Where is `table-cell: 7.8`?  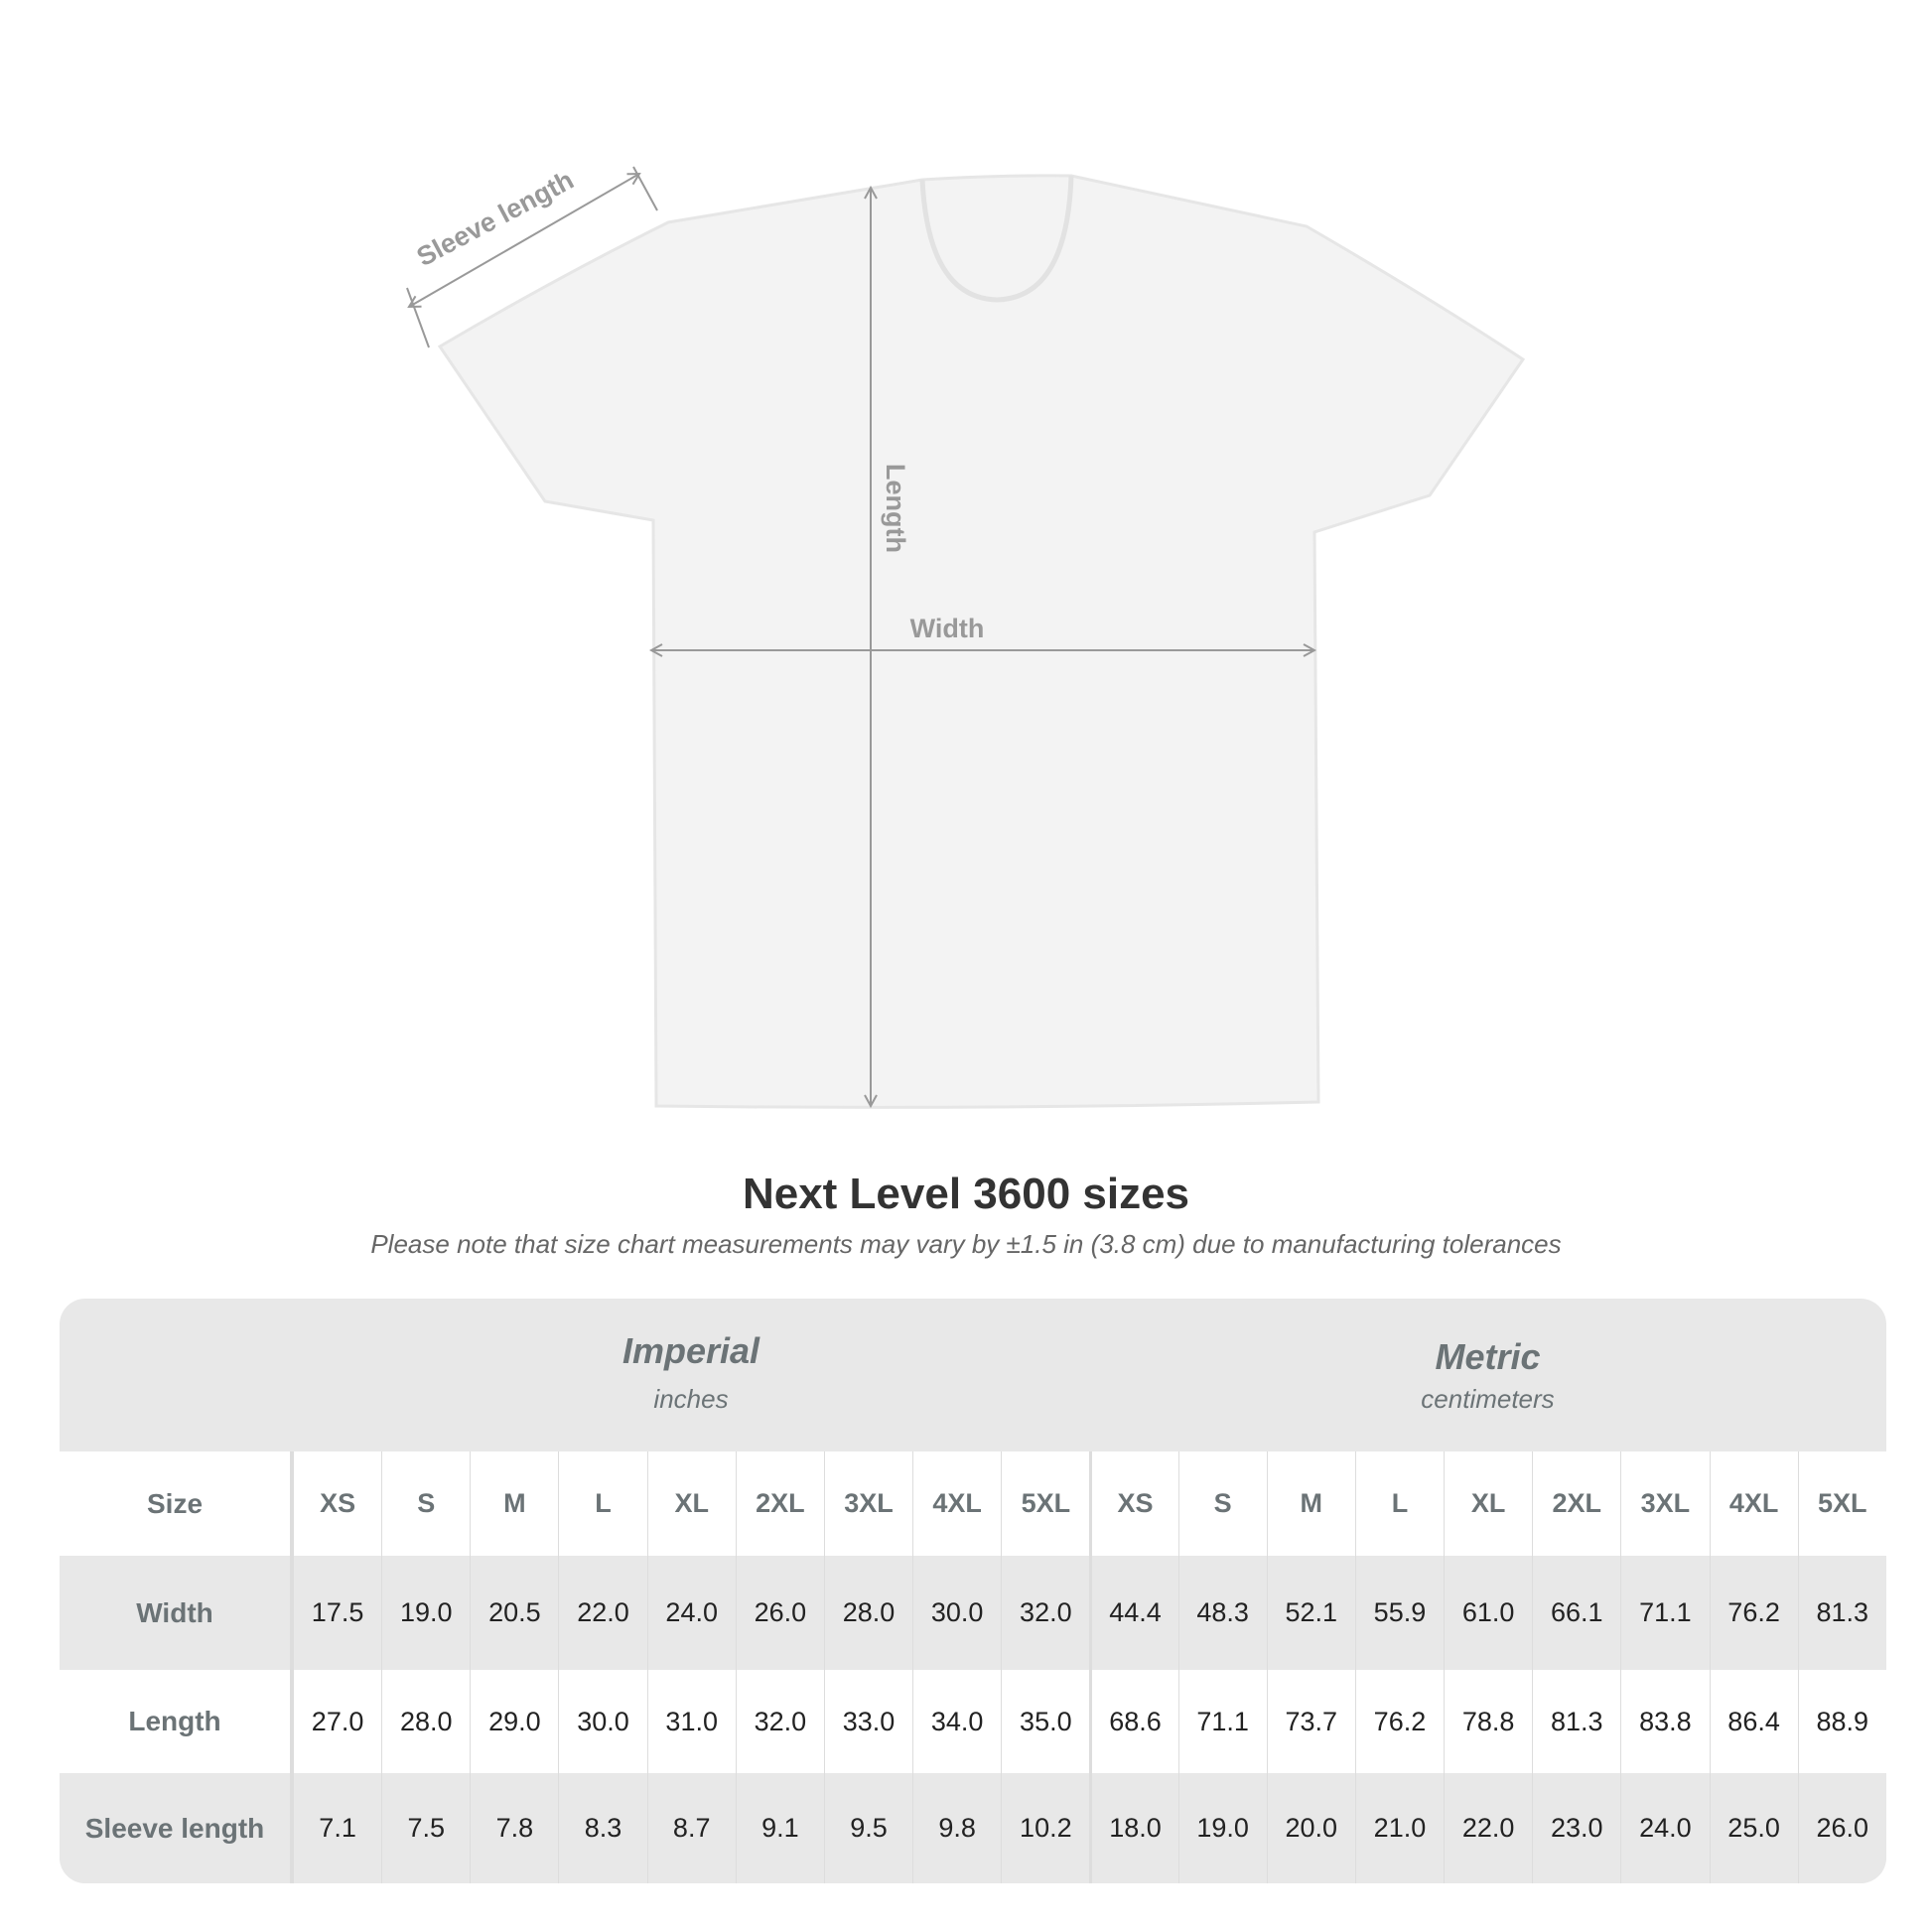 table-cell: 7.8 is located at coordinates (514, 1828).